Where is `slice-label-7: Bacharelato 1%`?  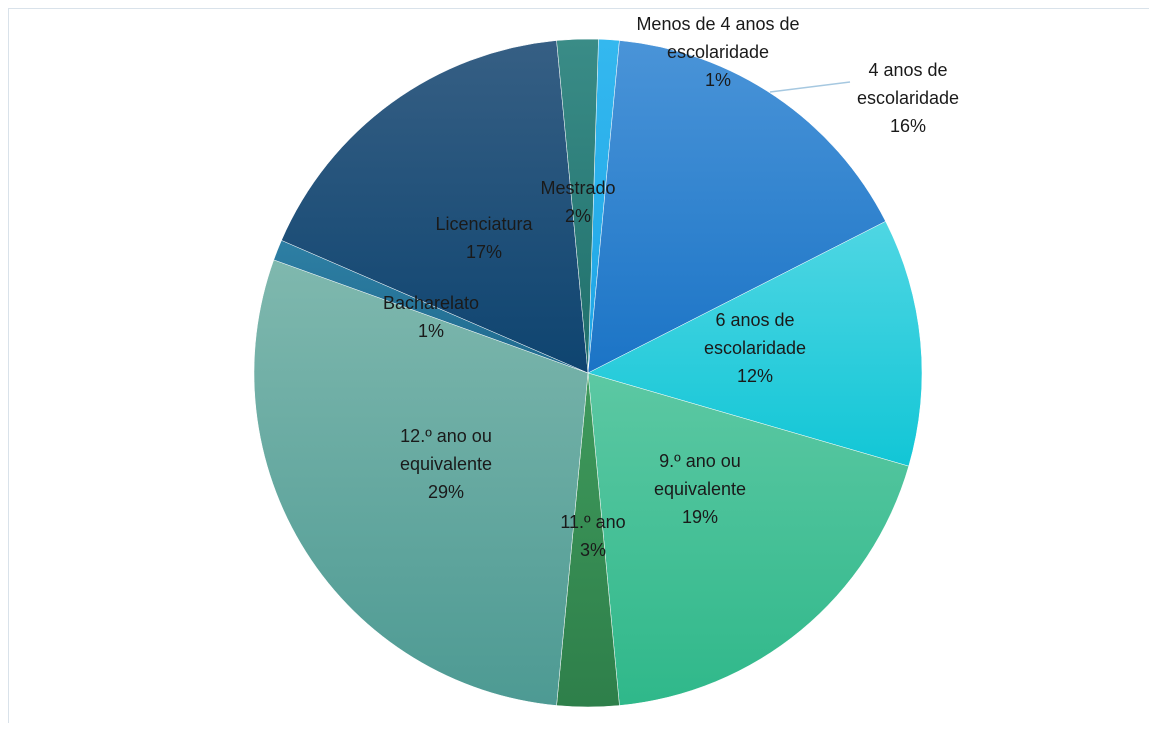
slice-label-7: Bacharelato 1% is located at coordinates (431, 317).